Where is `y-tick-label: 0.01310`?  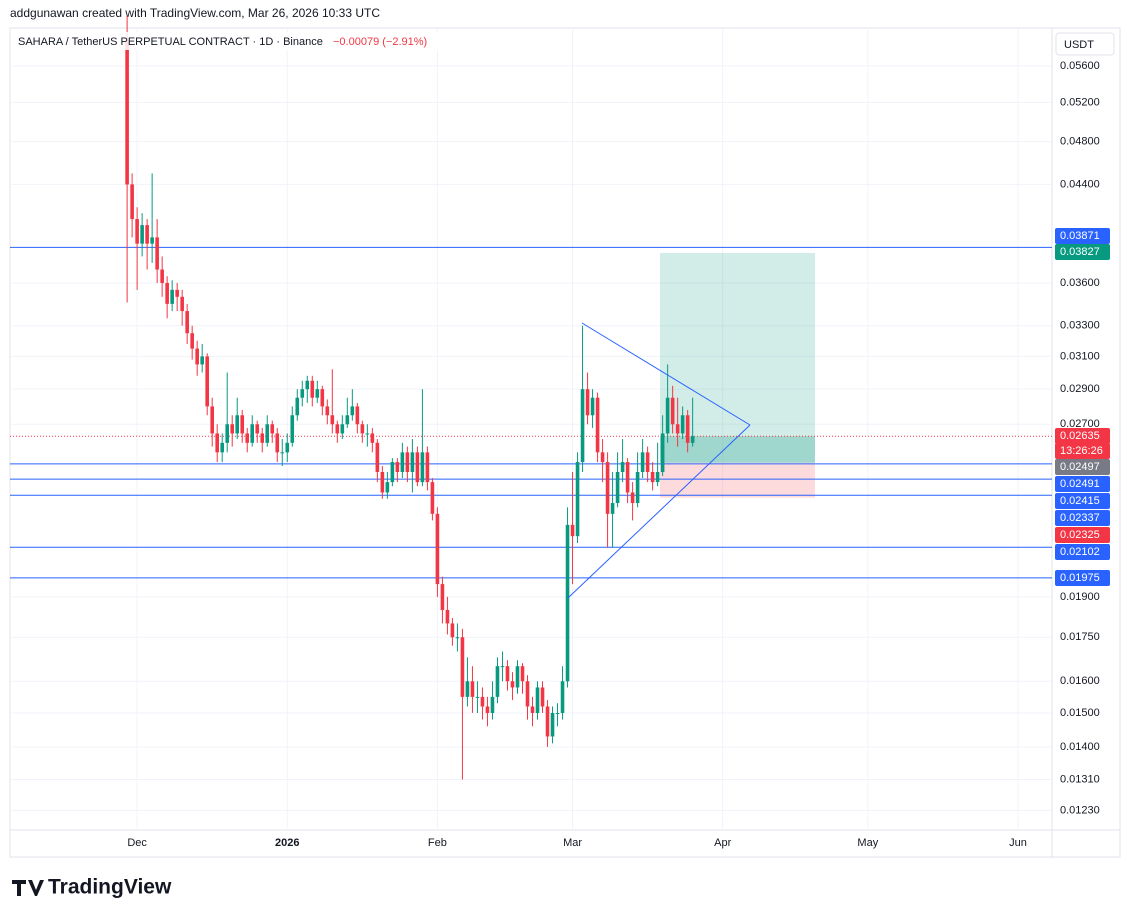
y-tick-label: 0.01310 is located at coordinates (1080, 779).